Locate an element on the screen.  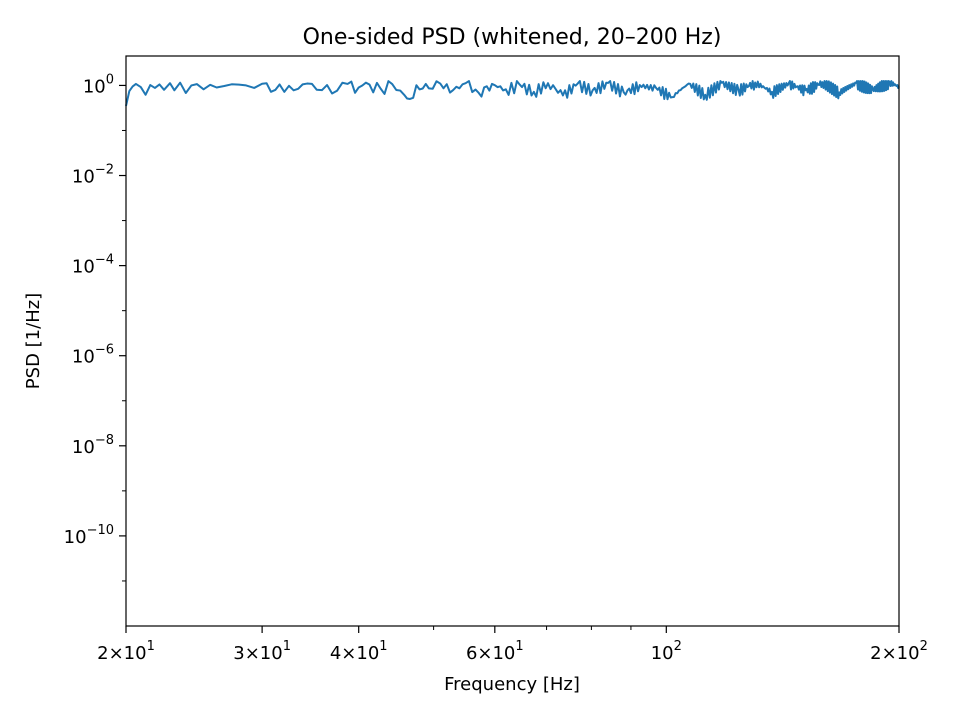
x-tick-label: 4×101 is located at coordinates (359, 651).